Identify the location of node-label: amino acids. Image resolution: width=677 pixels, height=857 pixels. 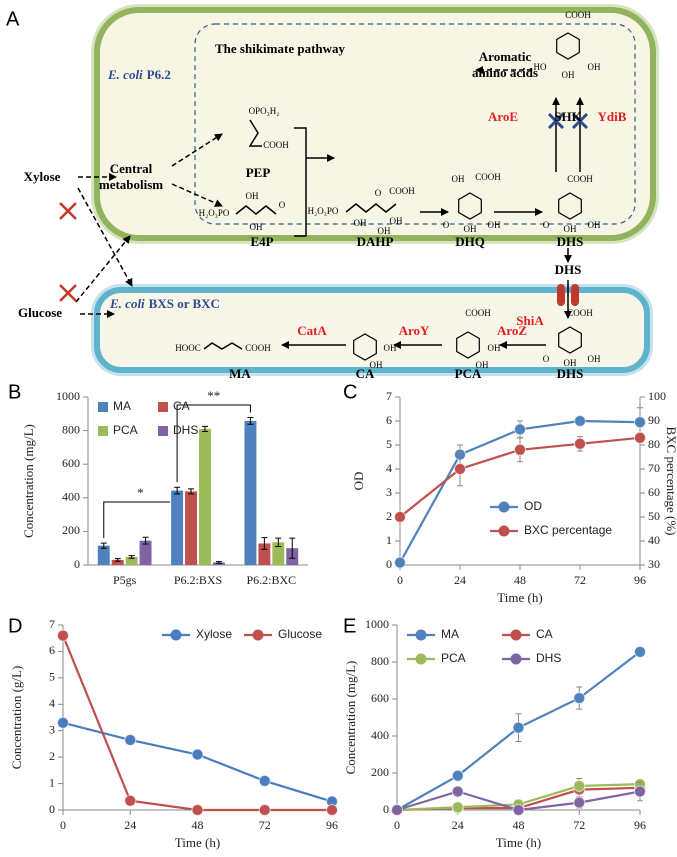
(505, 72).